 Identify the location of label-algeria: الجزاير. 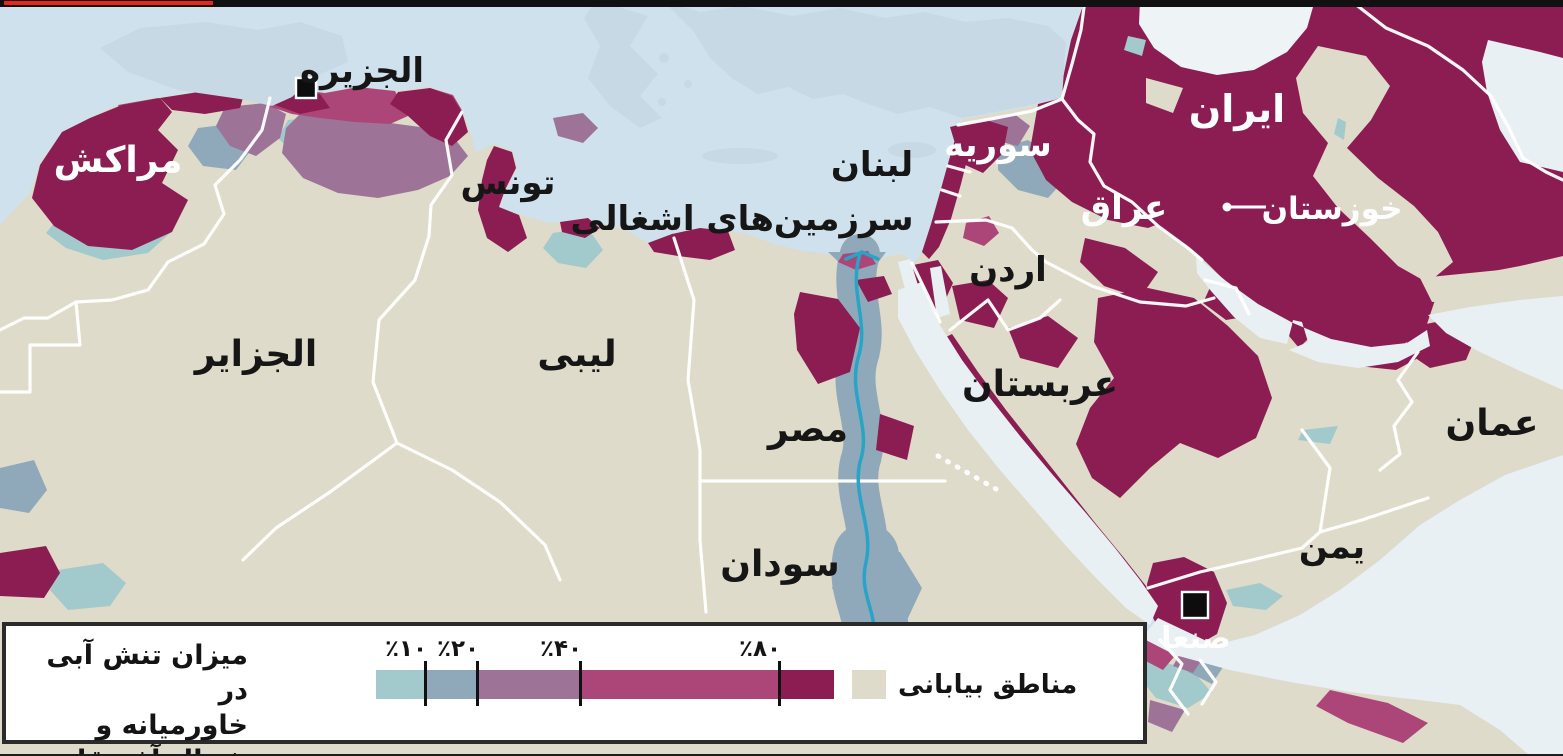
(255, 354).